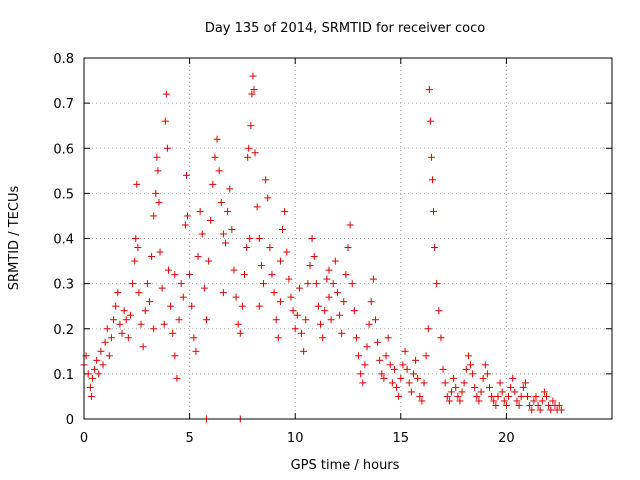 The width and height of the screenshot is (640, 480). What do you see at coordinates (63, 285) in the screenshot?
I see `y-tick-label: 0.3` at bounding box center [63, 285].